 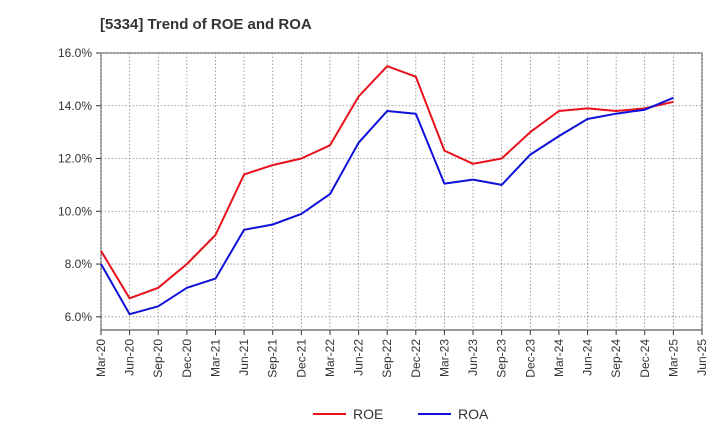 I want to click on y-axis: 6.0% 8.0% 10.0% 12.0% 14.0% 16.0%, so click(x=79, y=185).